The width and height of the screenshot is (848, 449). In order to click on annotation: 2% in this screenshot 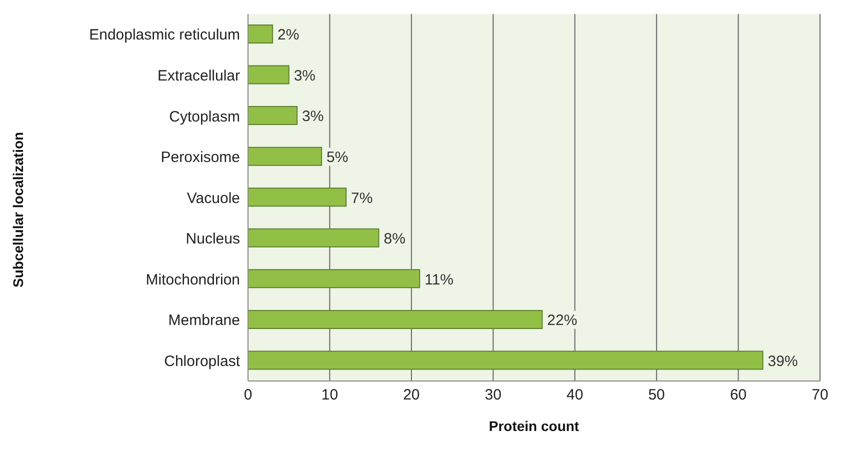, I will do `click(289, 35)`.